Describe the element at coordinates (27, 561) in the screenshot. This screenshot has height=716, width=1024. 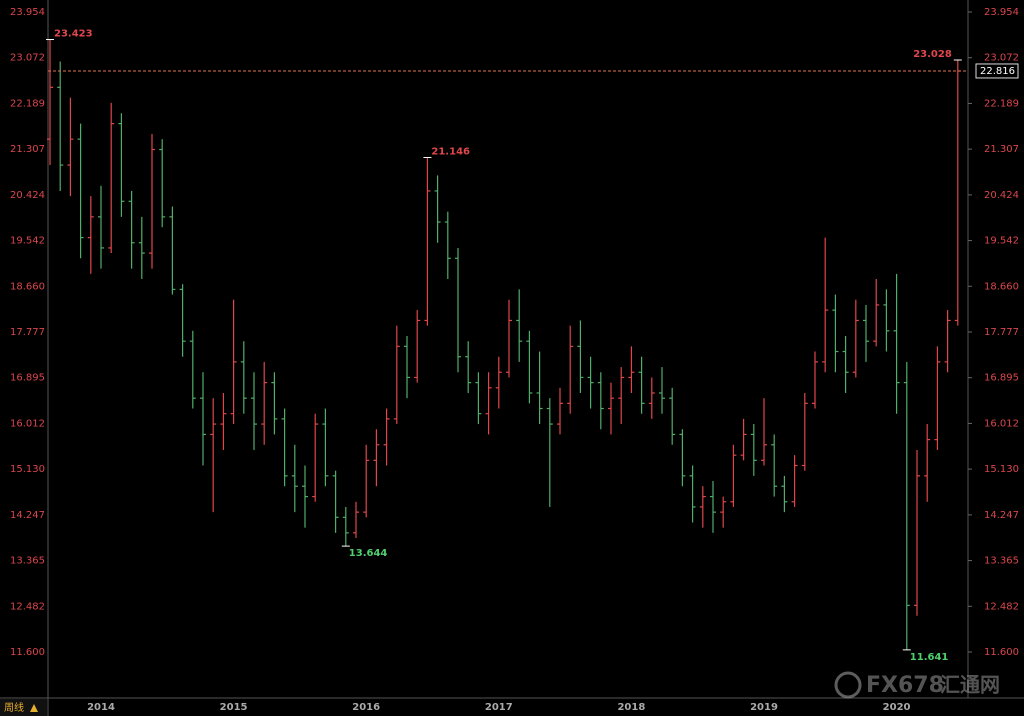
I see `y-tick-label-left: 13.365` at that location.